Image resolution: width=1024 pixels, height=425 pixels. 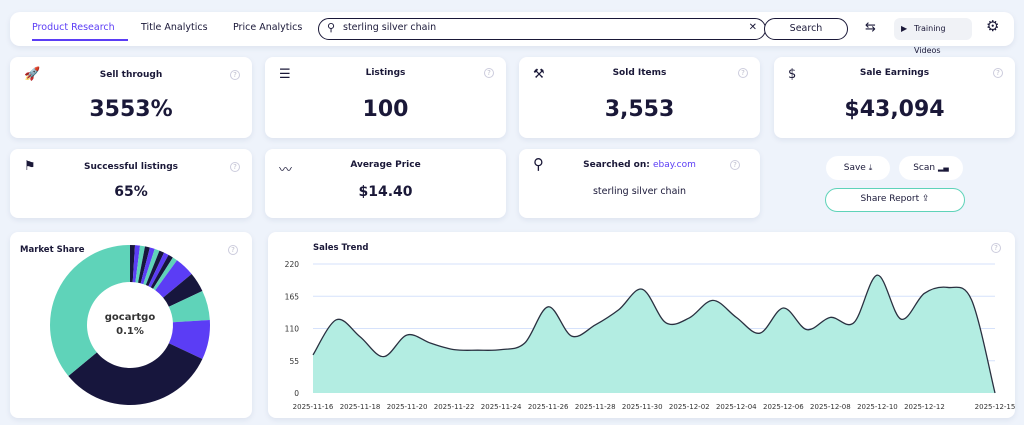 What do you see at coordinates (385, 165) in the screenshot?
I see `card-title: Average Price` at bounding box center [385, 165].